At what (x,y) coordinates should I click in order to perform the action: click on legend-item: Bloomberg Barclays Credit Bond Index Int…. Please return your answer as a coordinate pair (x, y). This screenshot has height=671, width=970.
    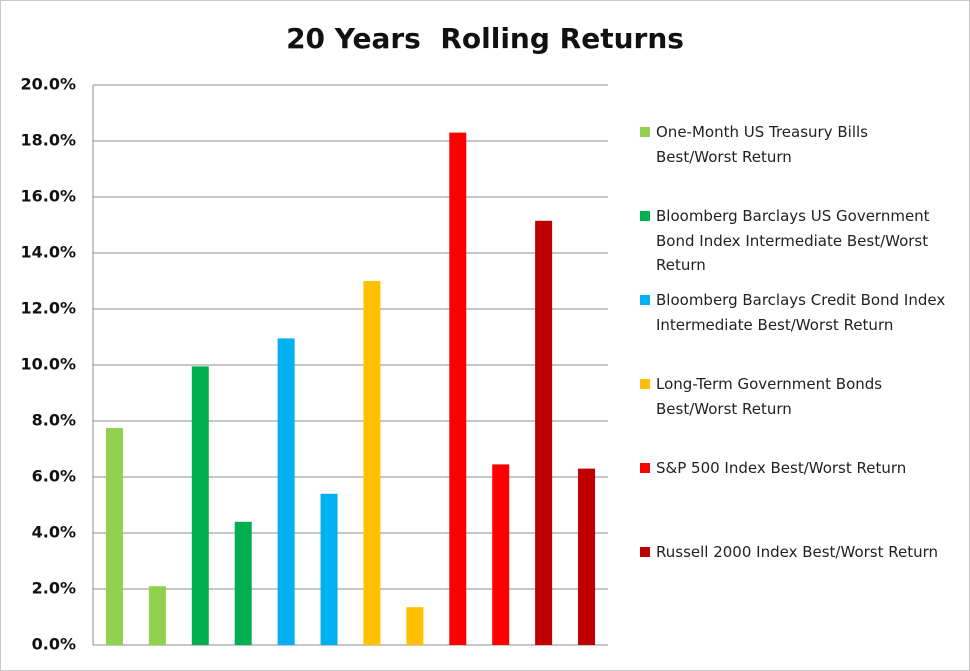
    Looking at the image, I should click on (795, 312).